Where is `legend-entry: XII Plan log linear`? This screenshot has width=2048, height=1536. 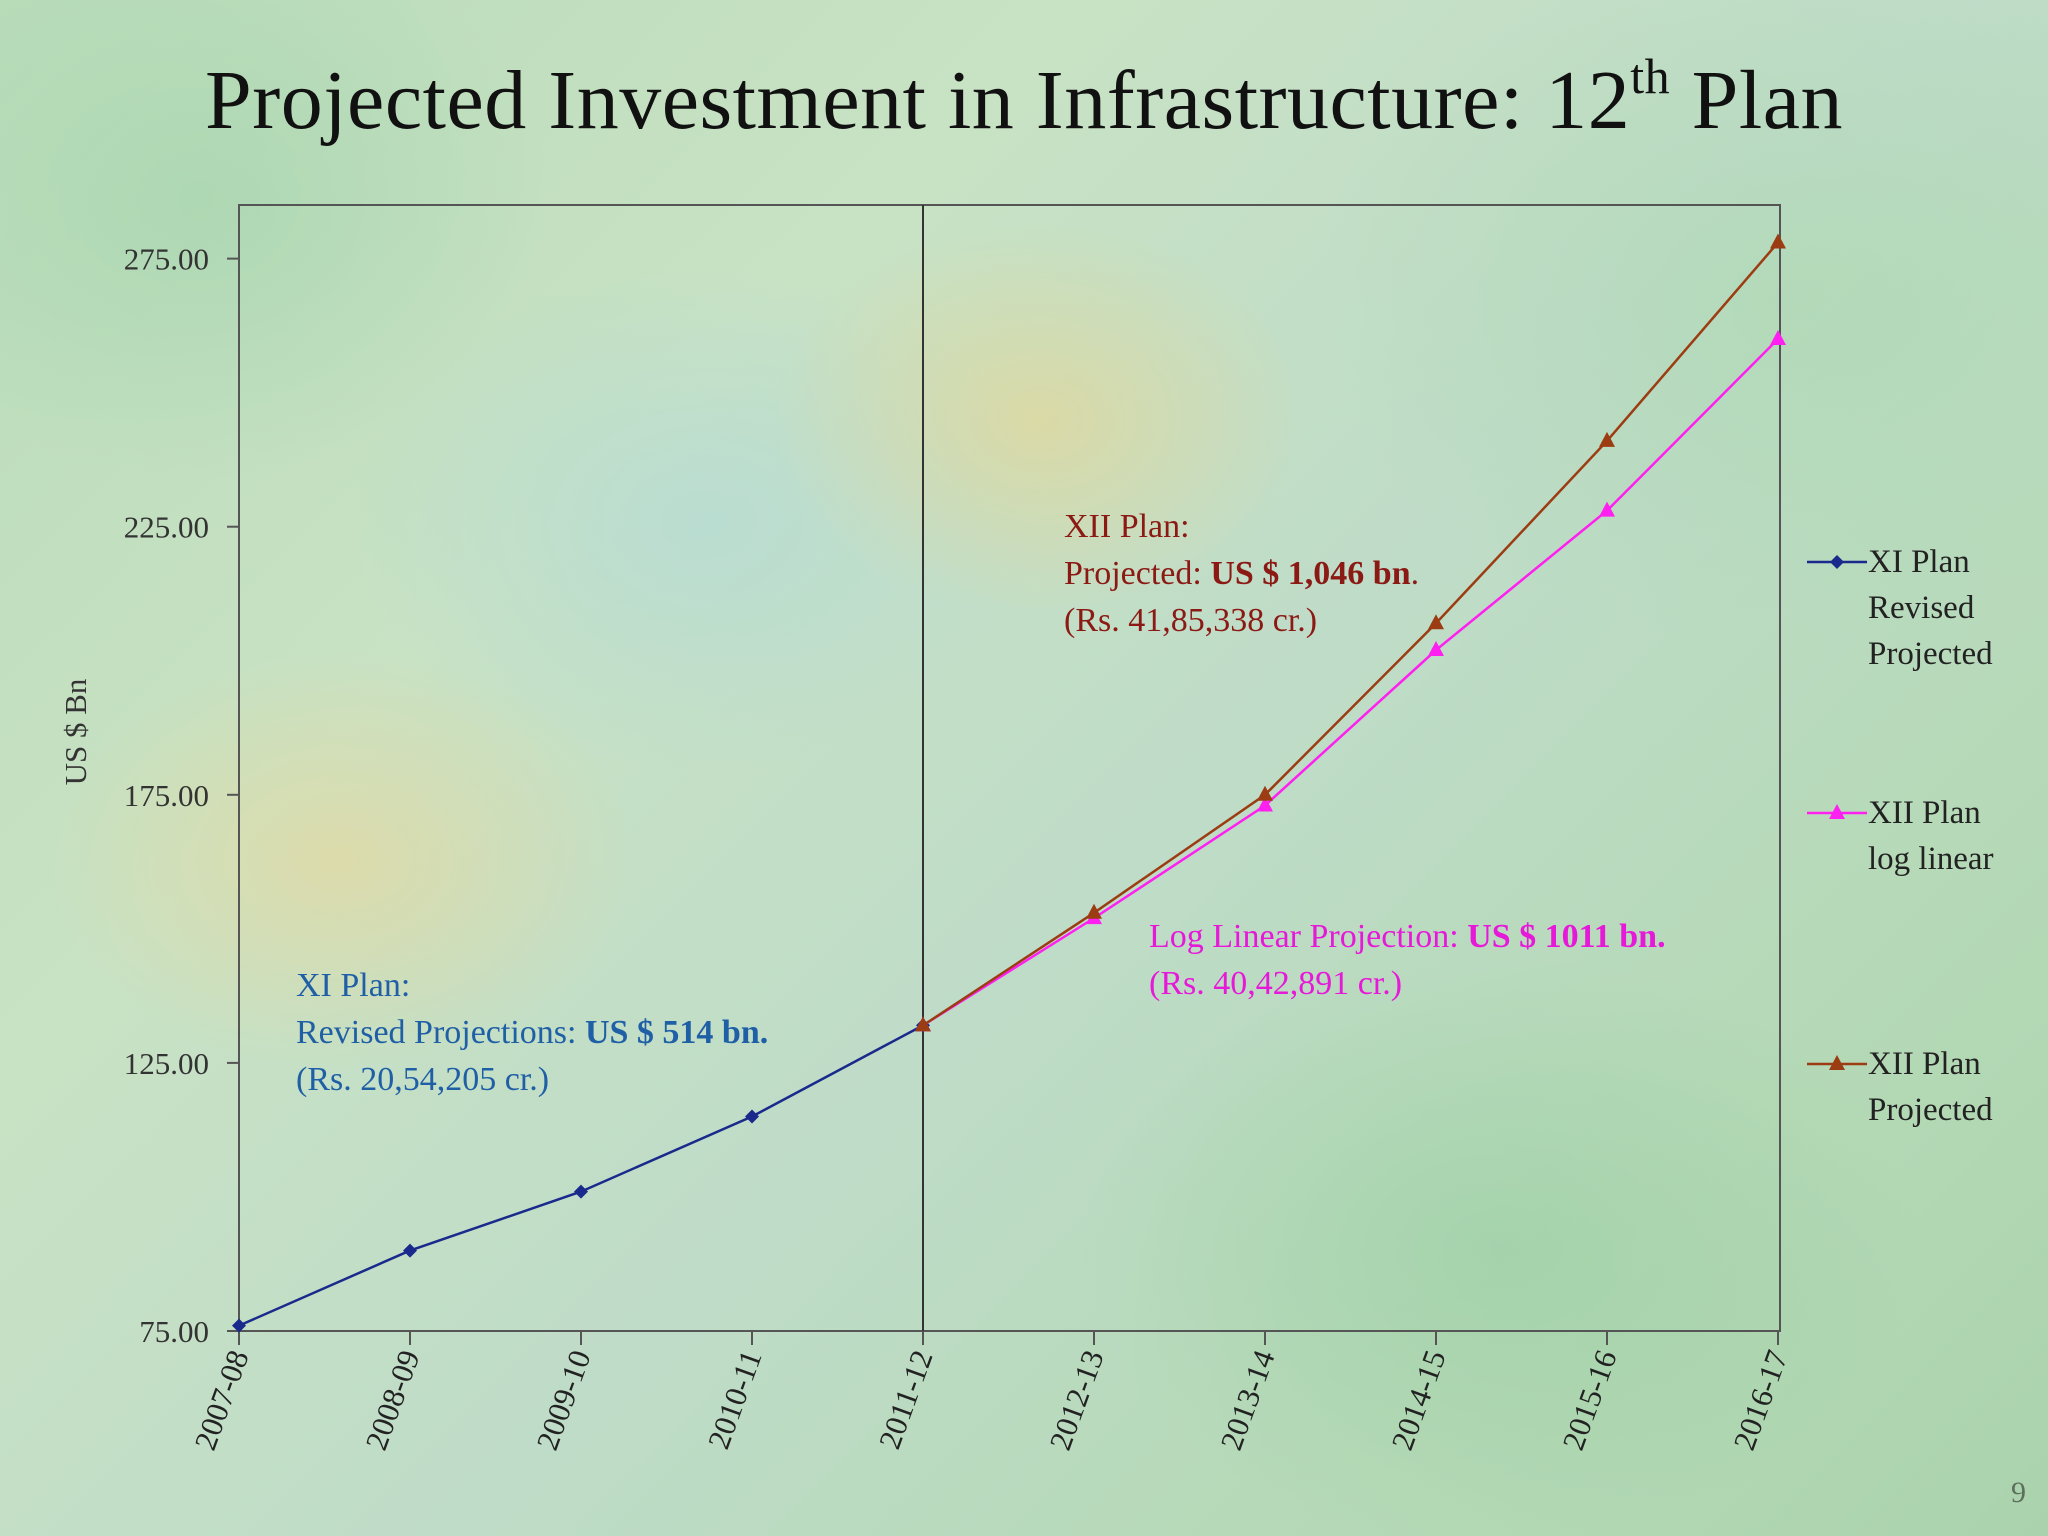 legend-entry: XII Plan log linear is located at coordinates (1900, 836).